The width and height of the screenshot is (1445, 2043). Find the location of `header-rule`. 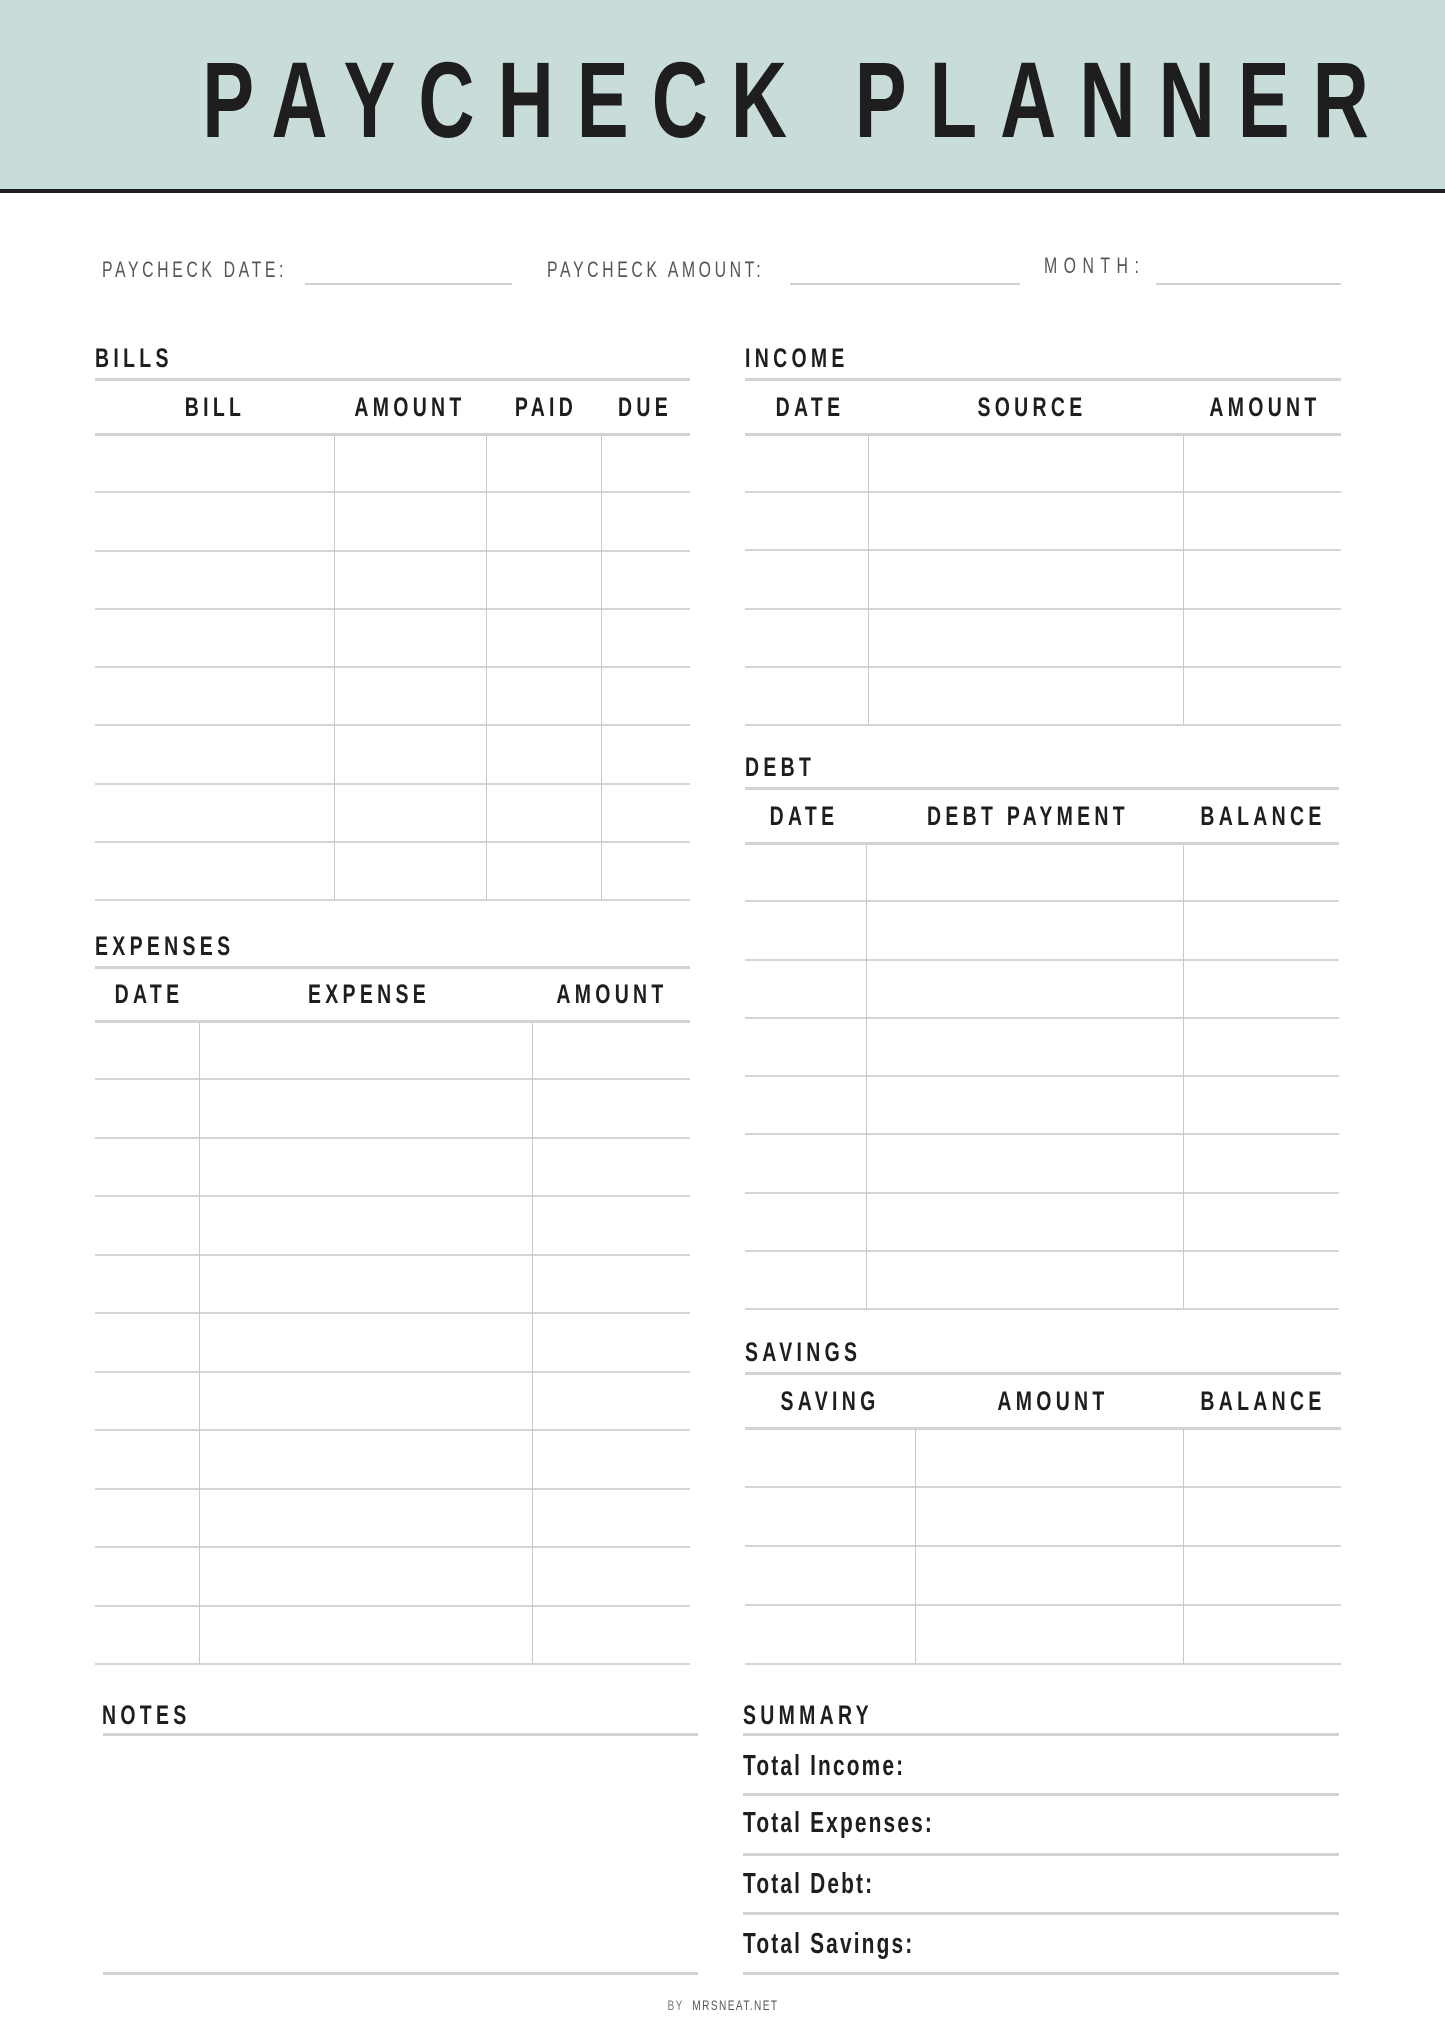

header-rule is located at coordinates (722, 191).